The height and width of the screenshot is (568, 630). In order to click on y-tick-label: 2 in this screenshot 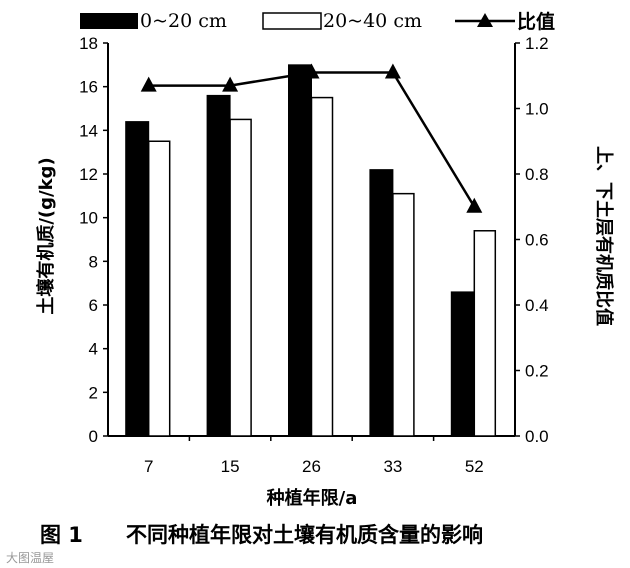, I will do `click(93, 392)`.